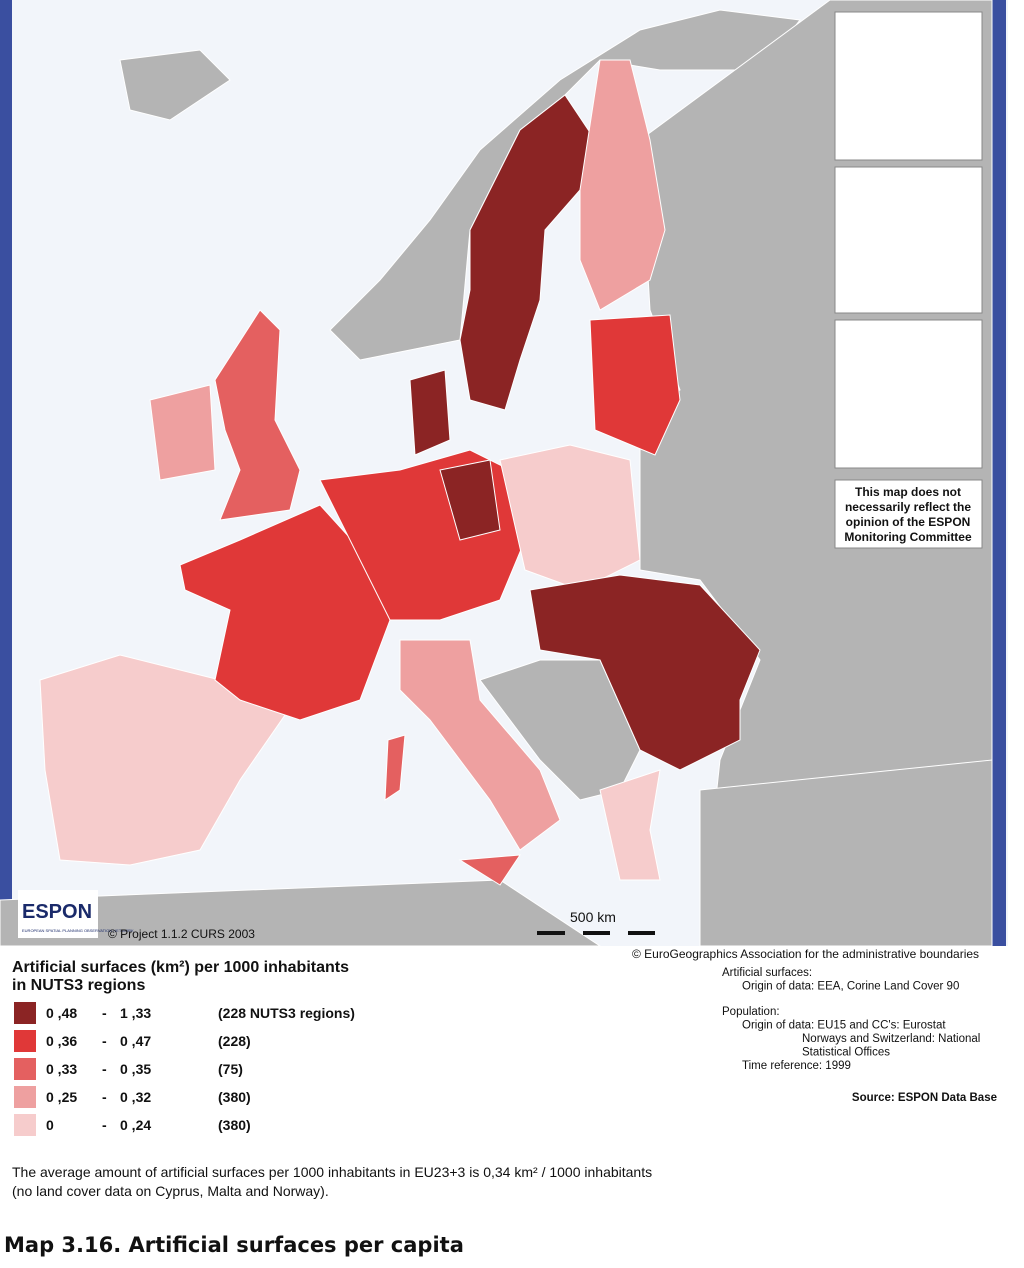 The width and height of the screenshot is (1024, 1268). Describe the element at coordinates (61, 1097) in the screenshot. I see `legend-from: 0 ,25` at that location.